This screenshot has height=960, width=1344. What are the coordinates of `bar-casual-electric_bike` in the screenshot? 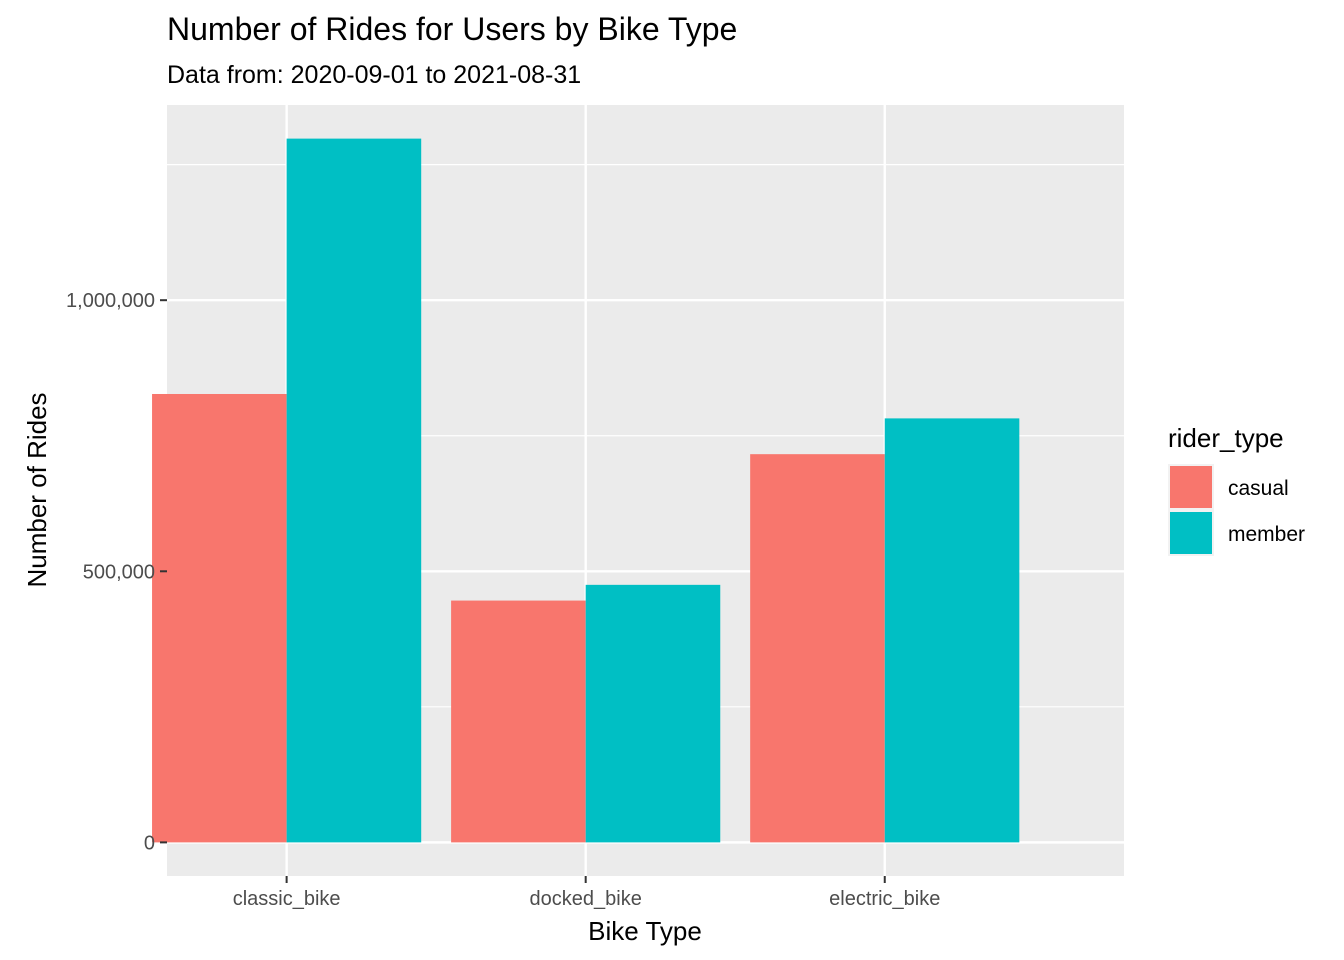 It's located at (817, 648).